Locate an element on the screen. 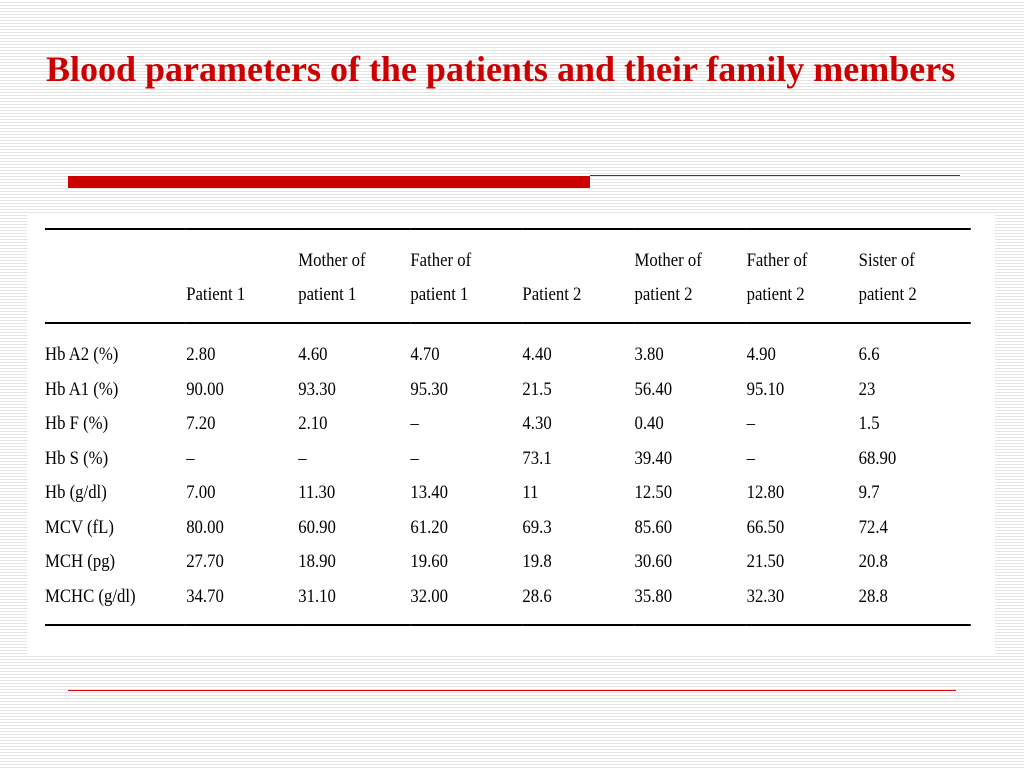  table-cell: 7.20 is located at coordinates (201, 424).